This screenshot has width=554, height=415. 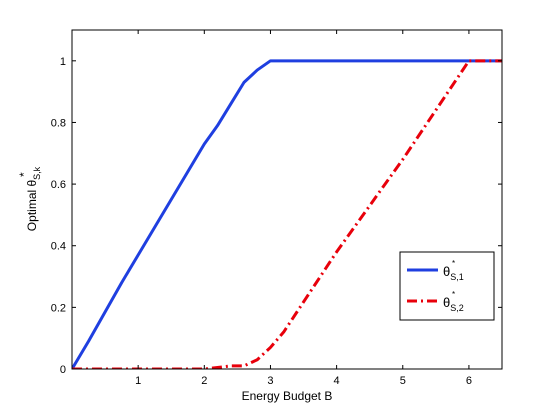 What do you see at coordinates (287, 396) in the screenshot?
I see `x-axis-title: Energy Budget B` at bounding box center [287, 396].